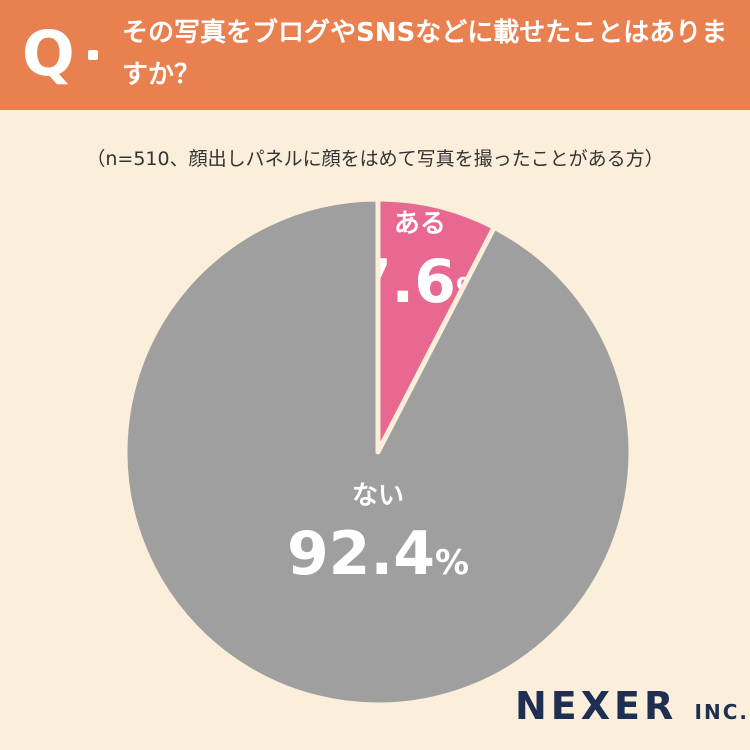 The width and height of the screenshot is (750, 750). What do you see at coordinates (425, 54) in the screenshot?
I see `question-text: その写真をブログやSNSなどに載せたことはありますか？` at bounding box center [425, 54].